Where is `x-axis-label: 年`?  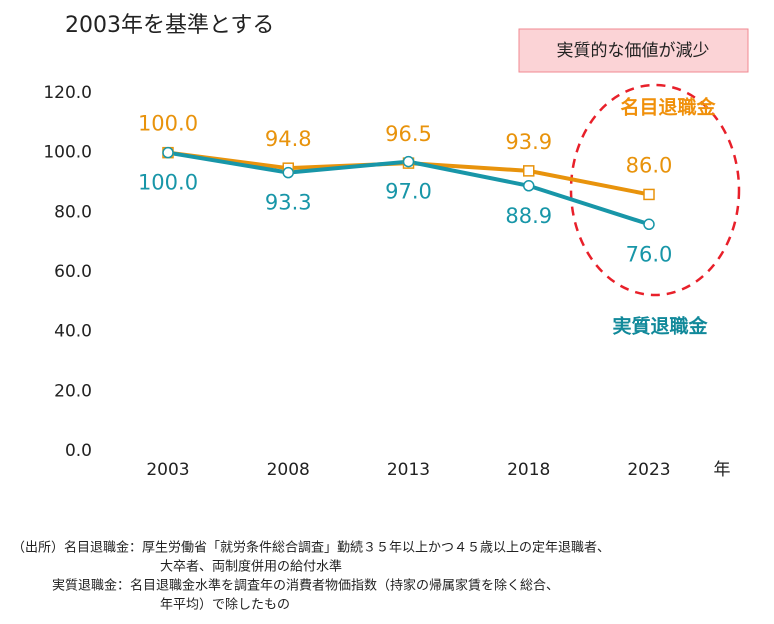 x-axis-label: 年 is located at coordinates (722, 470).